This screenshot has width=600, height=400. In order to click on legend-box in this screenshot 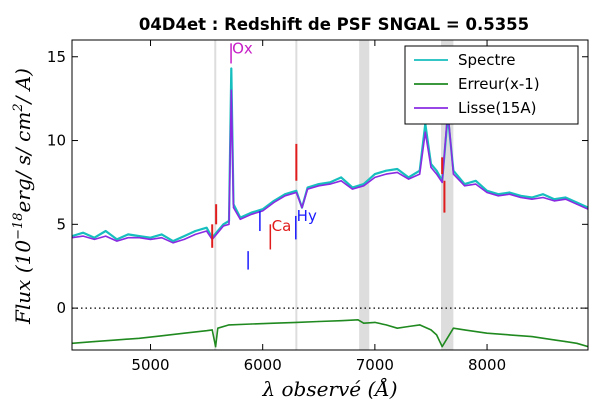, I will do `click(491, 85)`.